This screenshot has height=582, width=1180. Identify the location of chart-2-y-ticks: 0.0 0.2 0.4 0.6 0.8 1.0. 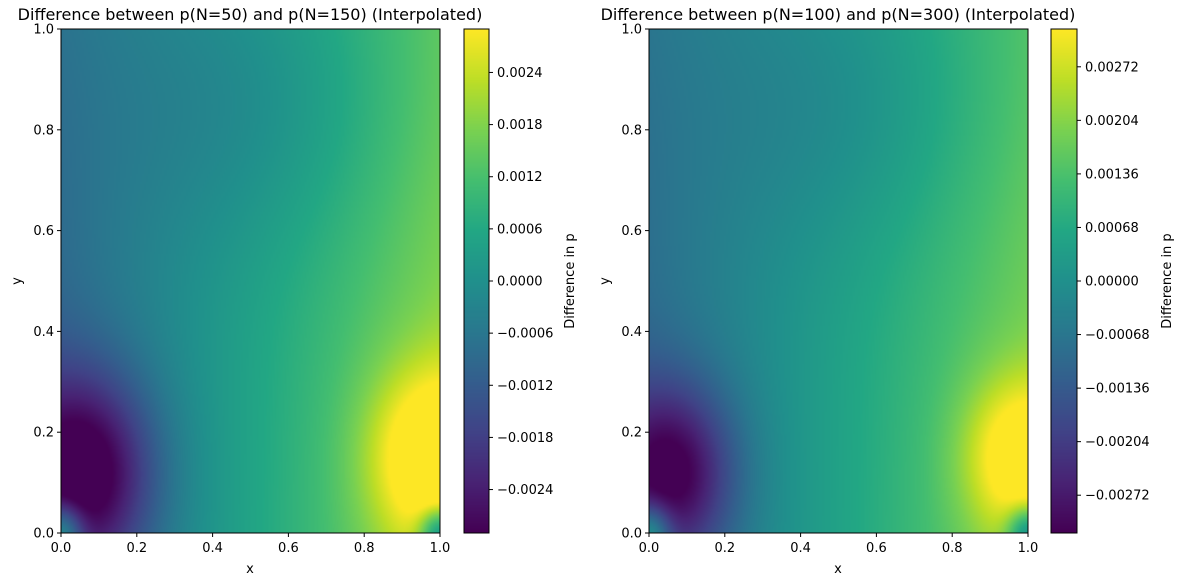
(635, 282).